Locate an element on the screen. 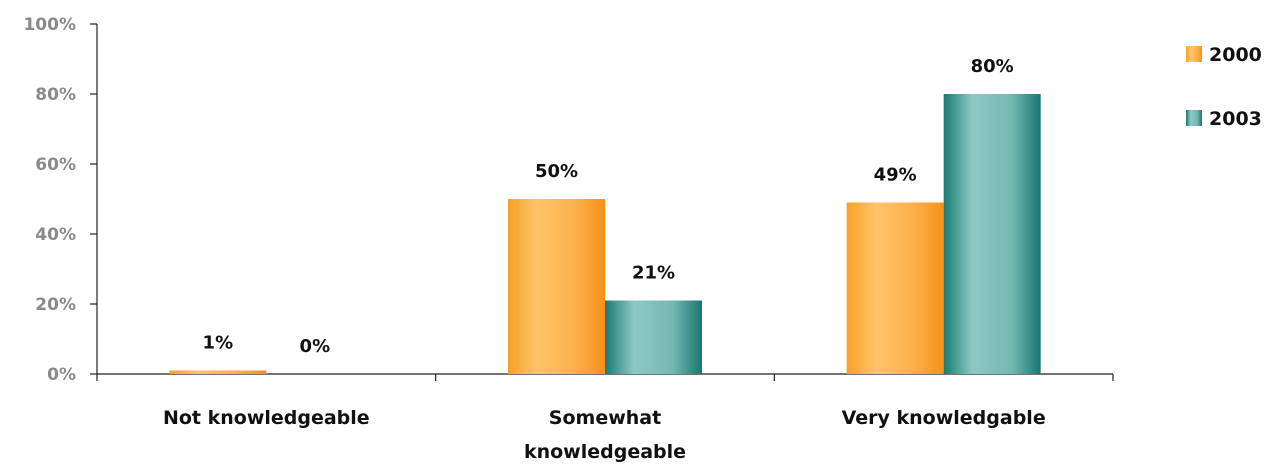  data-label: 80% is located at coordinates (992, 66).